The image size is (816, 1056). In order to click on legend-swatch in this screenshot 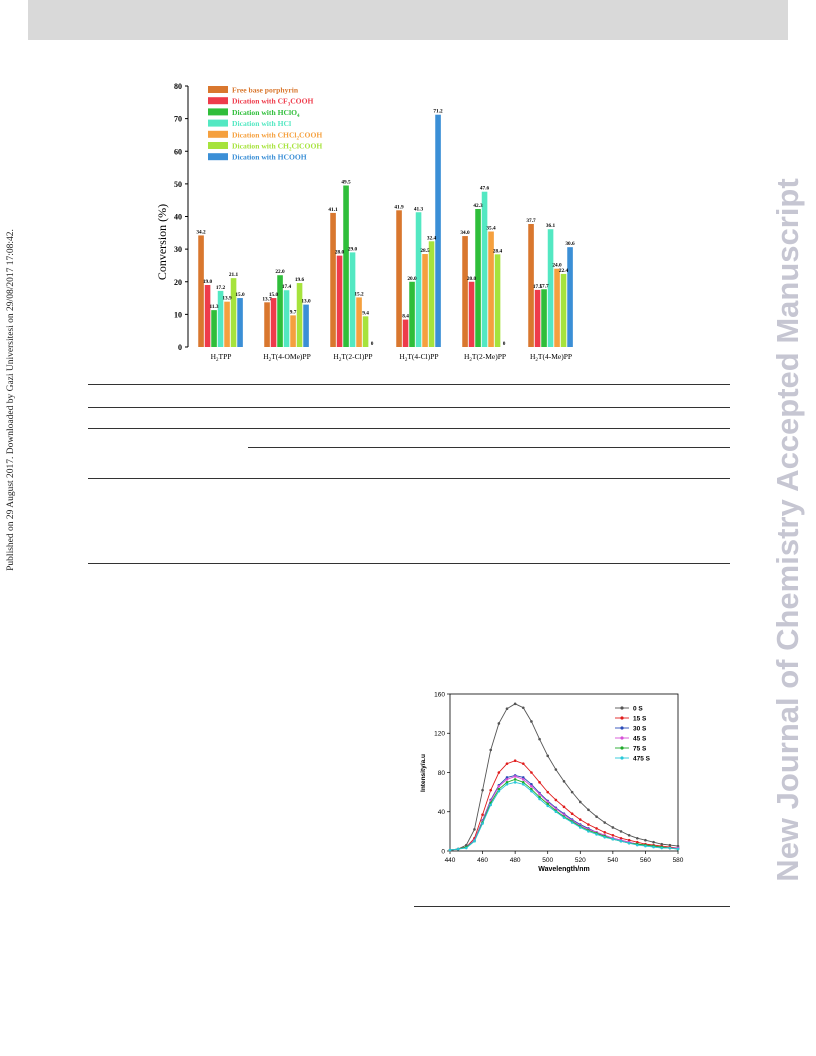, I will do `click(218, 112)`.